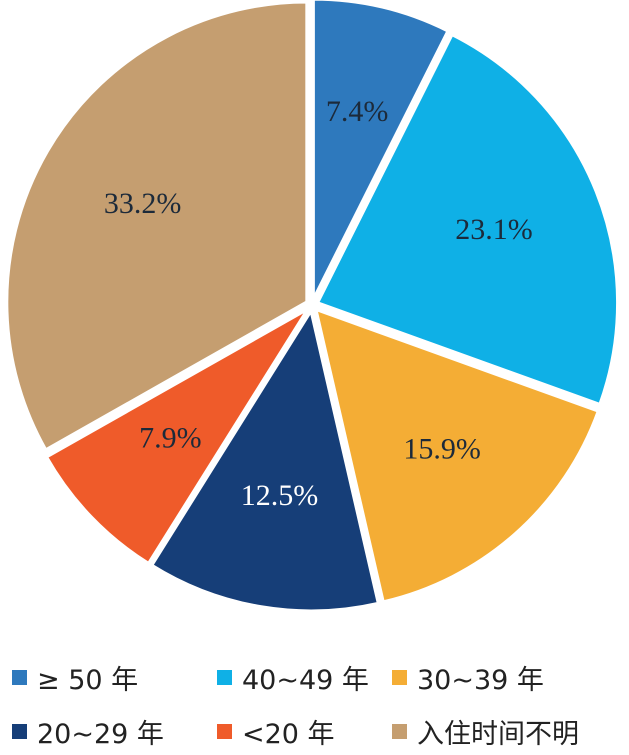 The width and height of the screenshot is (629, 755). What do you see at coordinates (498, 734) in the screenshot?
I see `legend-label: 入住时间不明` at bounding box center [498, 734].